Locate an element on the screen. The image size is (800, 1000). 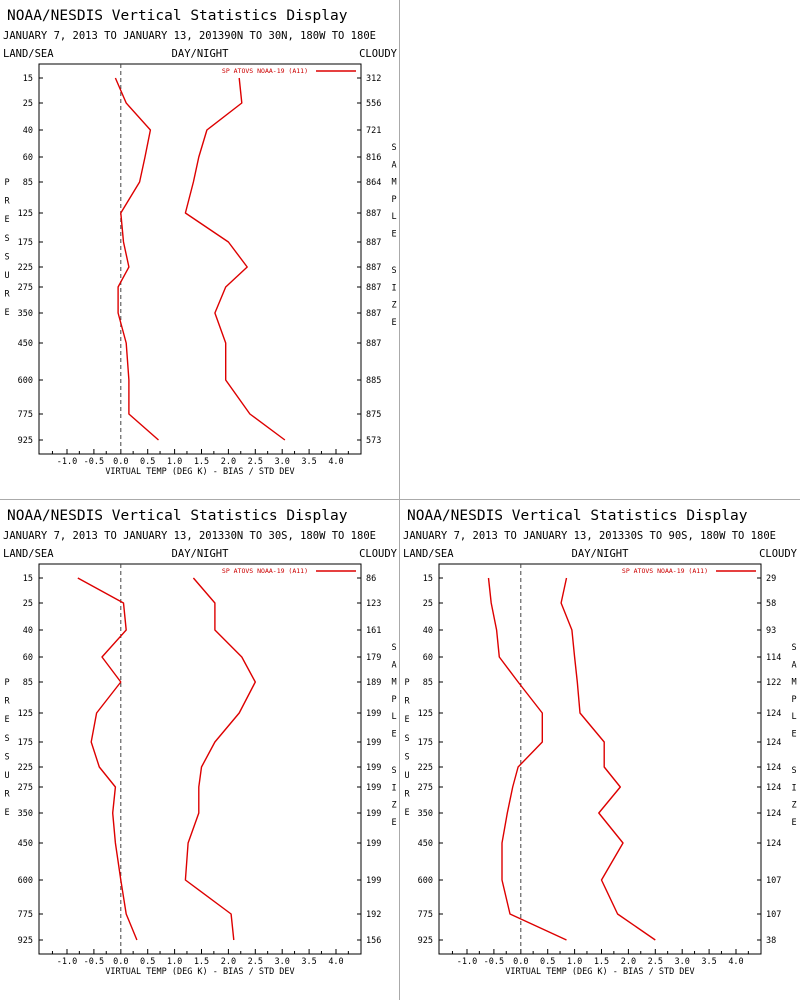
sample-size-label: 107 is located at coordinates (773, 915).